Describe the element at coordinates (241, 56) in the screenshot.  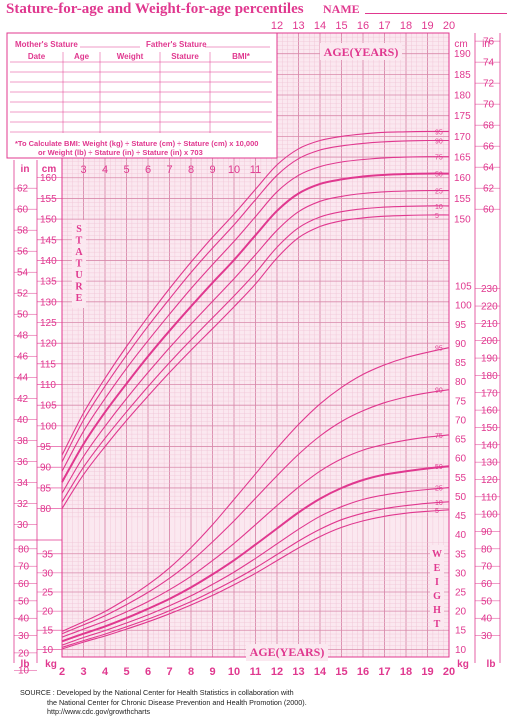
I see `table-col-4: BMI*` at that location.